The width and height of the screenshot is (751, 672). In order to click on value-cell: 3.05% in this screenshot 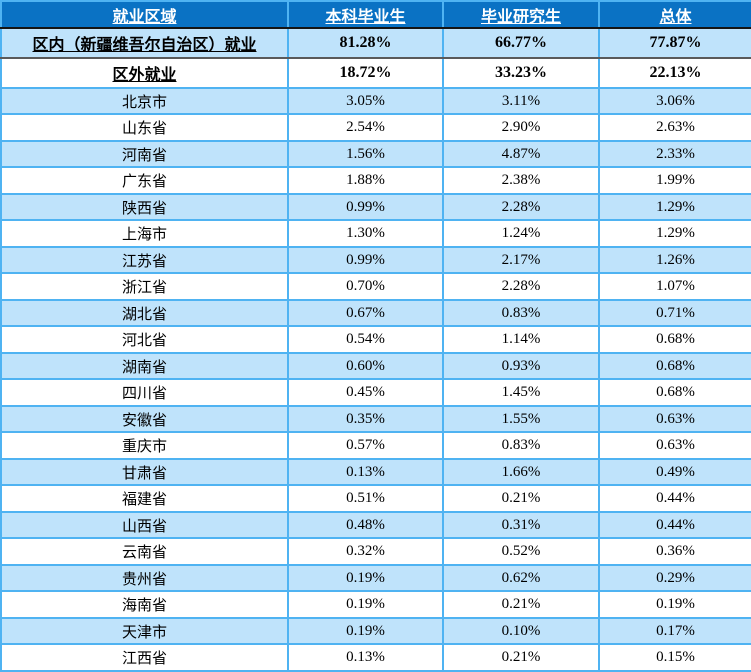, I will do `click(365, 101)`.